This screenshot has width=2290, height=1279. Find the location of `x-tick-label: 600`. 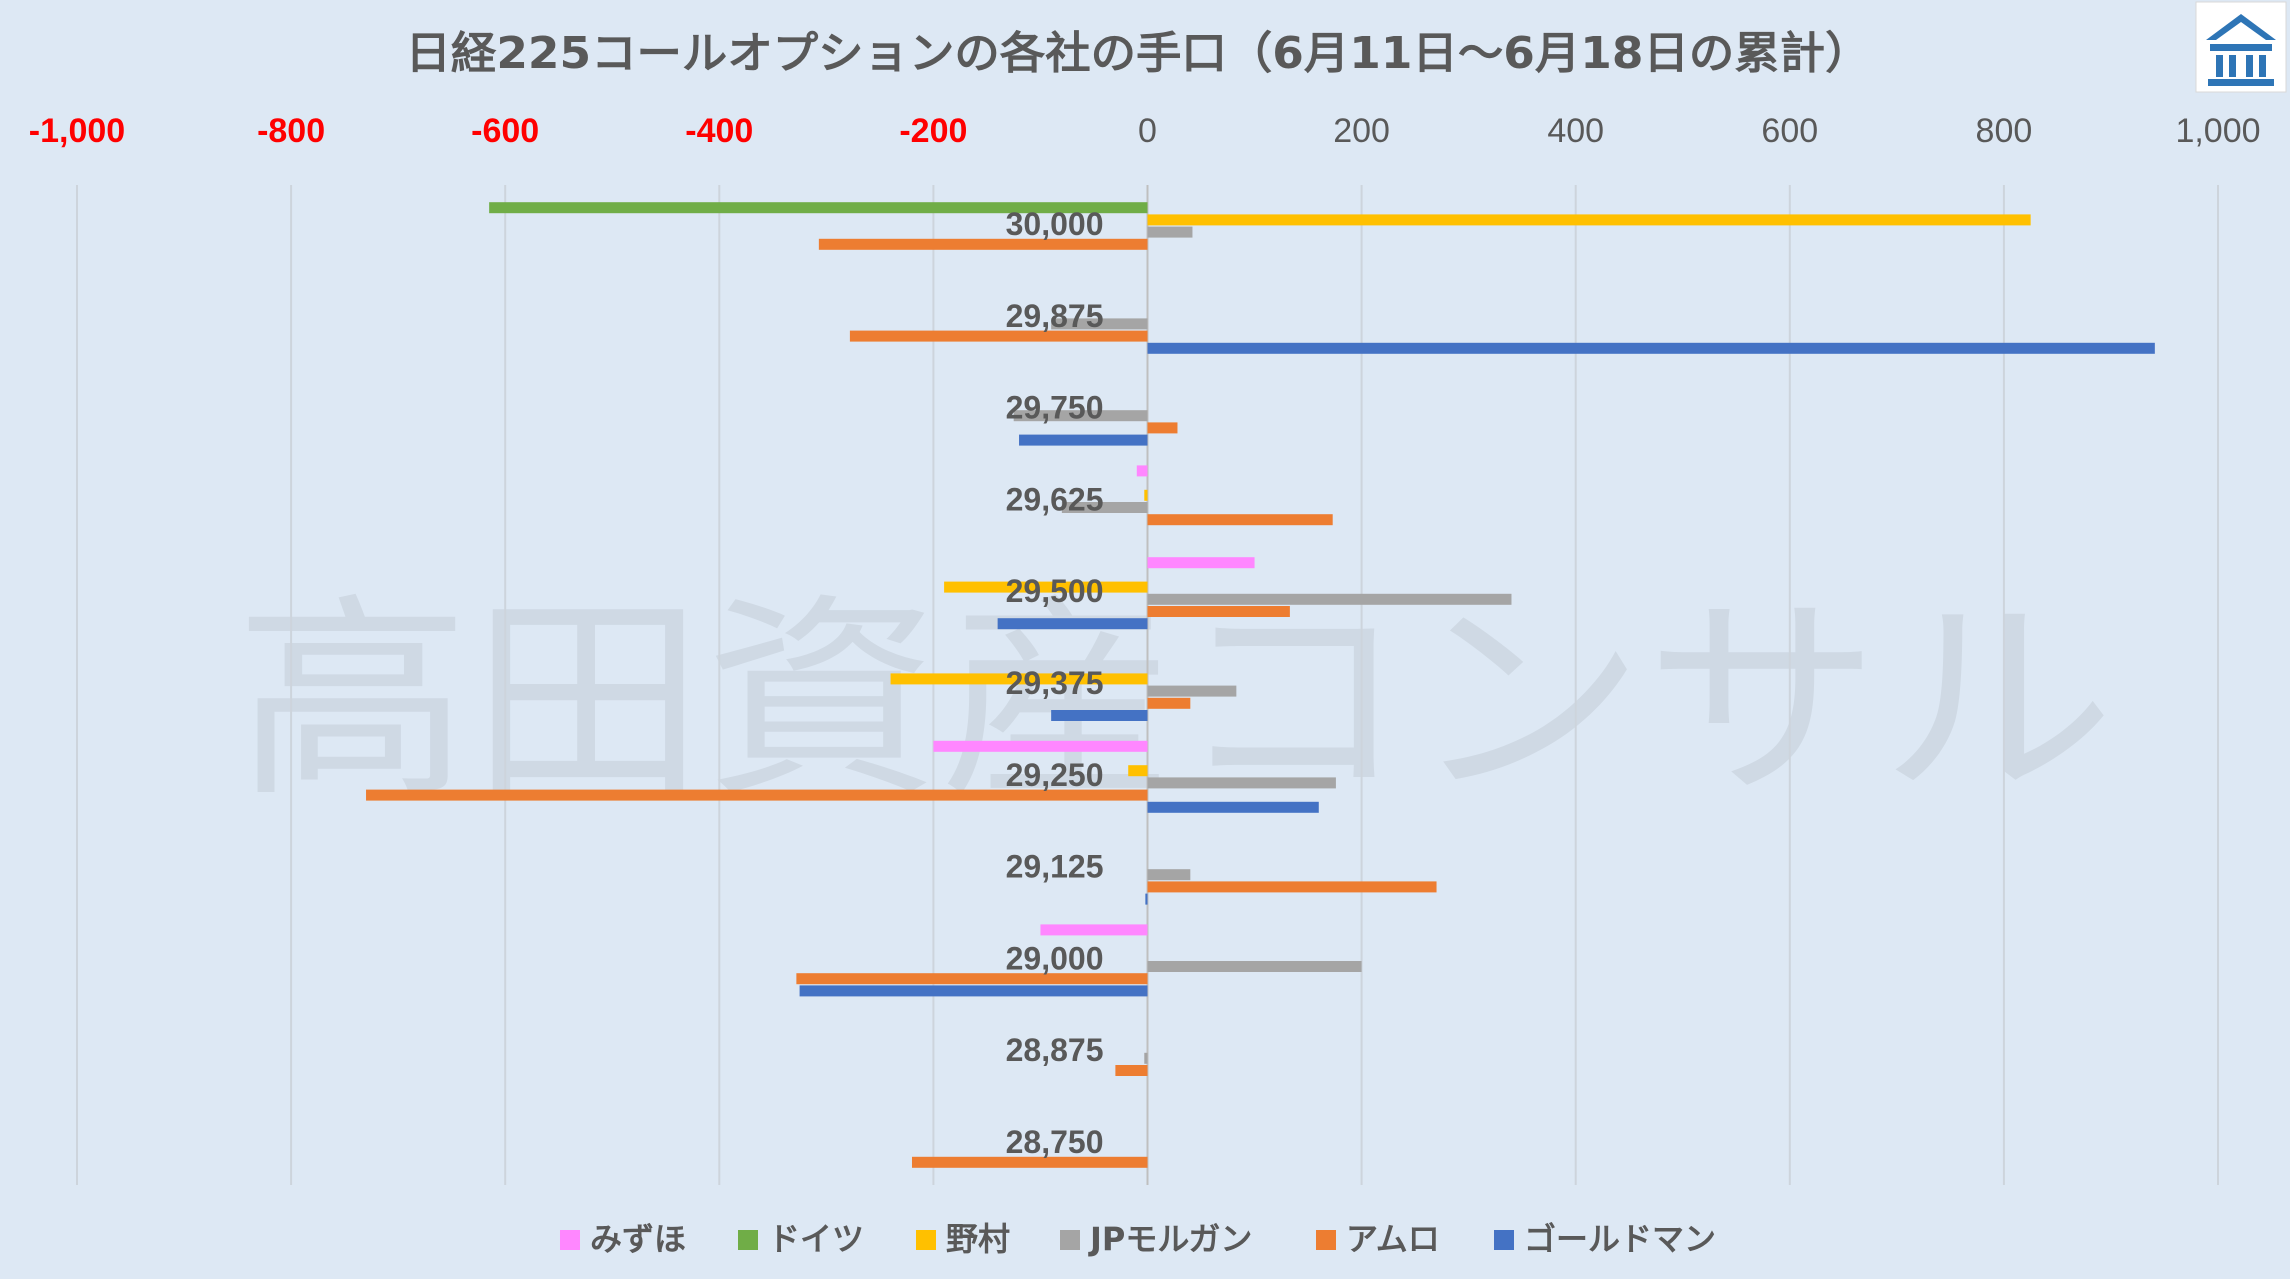

x-tick-label: 600 is located at coordinates (1789, 131).